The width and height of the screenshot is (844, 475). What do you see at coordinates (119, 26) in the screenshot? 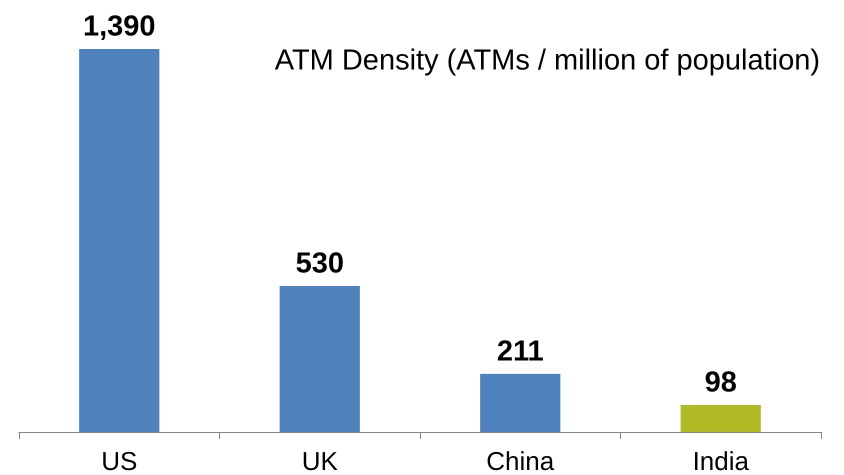
I see `data-label: 1,390` at bounding box center [119, 26].